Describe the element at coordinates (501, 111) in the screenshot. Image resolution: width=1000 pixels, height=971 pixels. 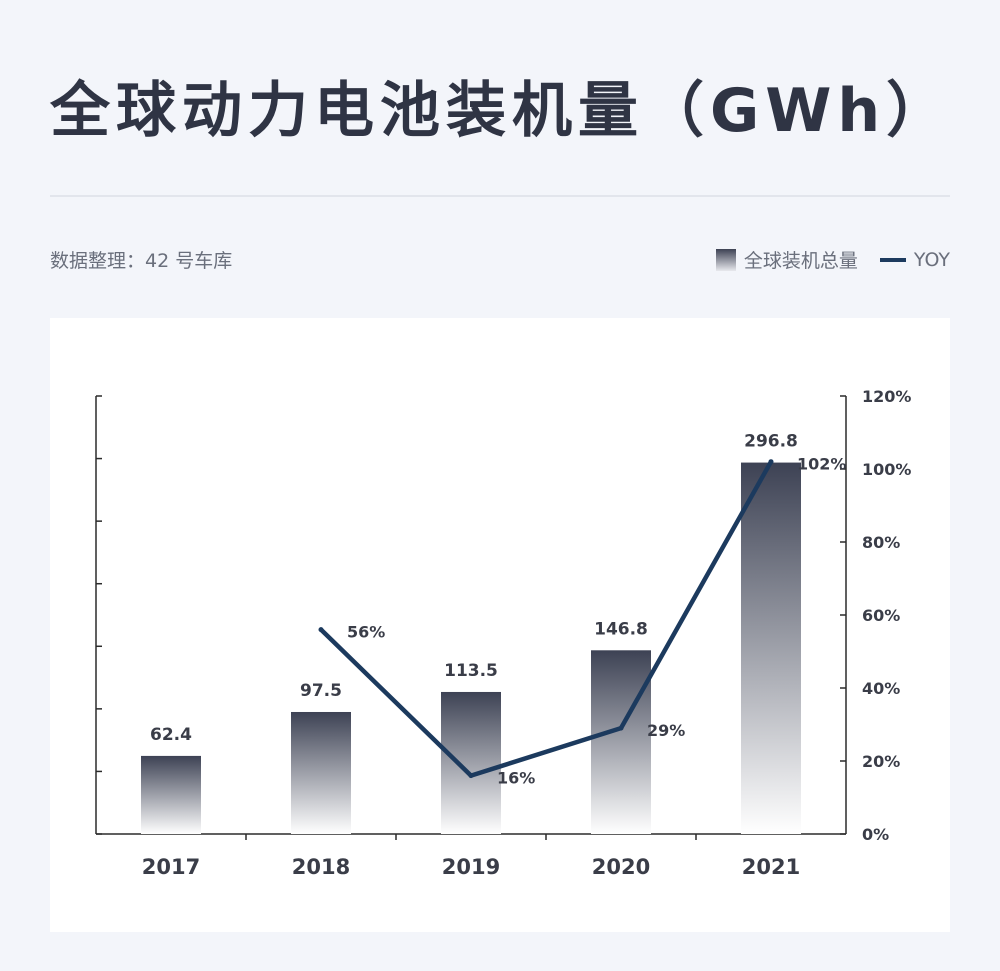
I see `page-title: 全球动力电池装机量（GWh）` at that location.